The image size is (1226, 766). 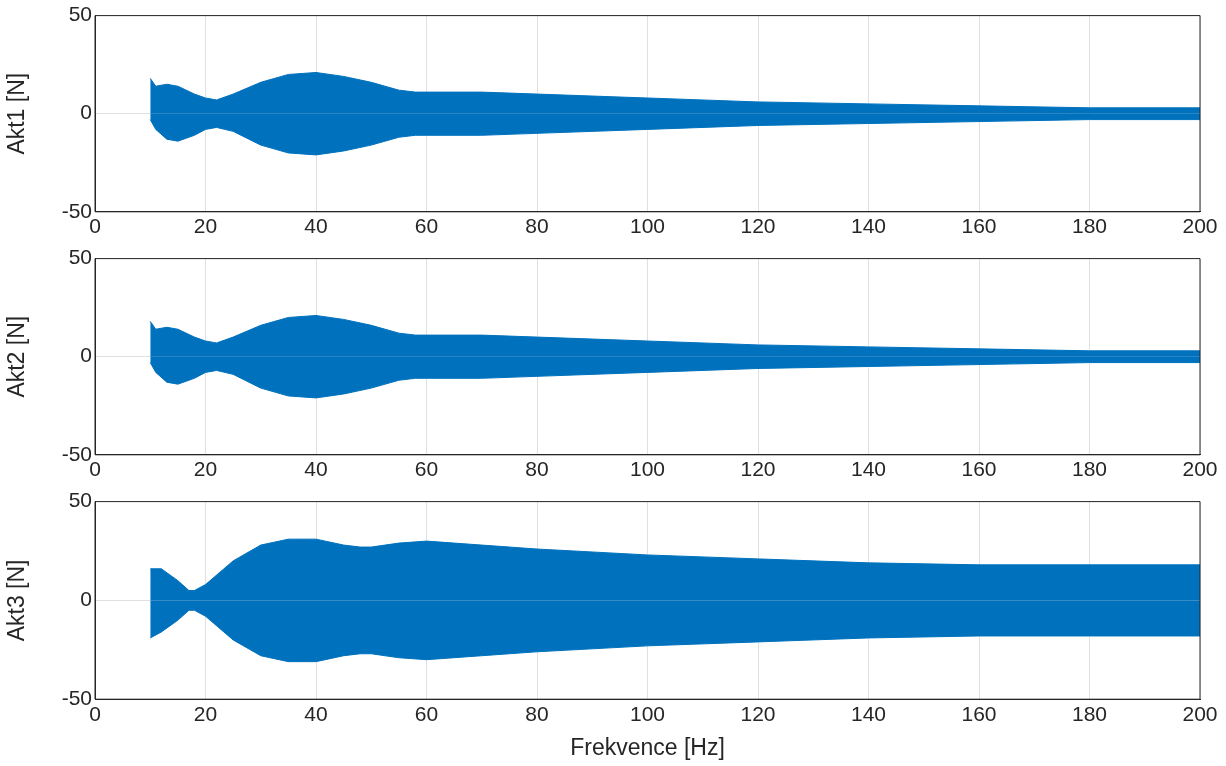 I want to click on y-axis-title: Akt1 [N], so click(x=16, y=113).